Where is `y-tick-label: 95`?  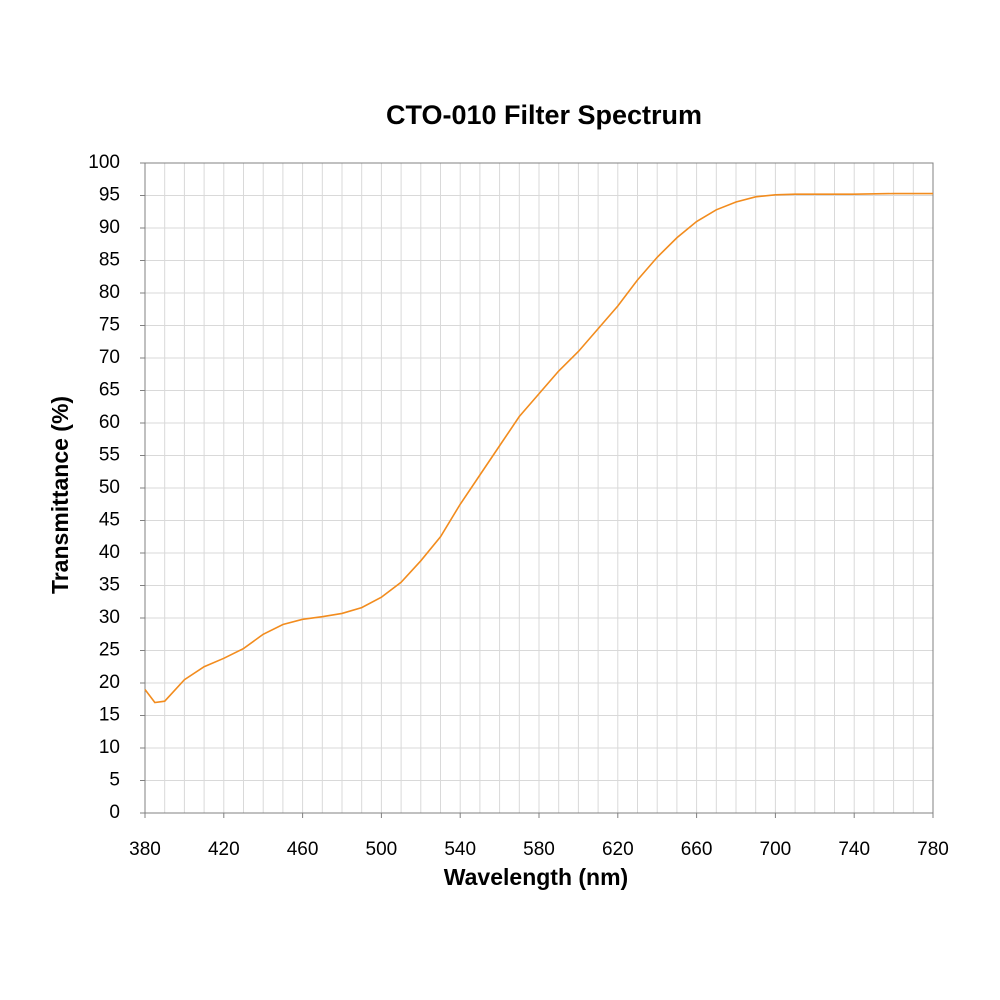 y-tick-label: 95 is located at coordinates (109, 195).